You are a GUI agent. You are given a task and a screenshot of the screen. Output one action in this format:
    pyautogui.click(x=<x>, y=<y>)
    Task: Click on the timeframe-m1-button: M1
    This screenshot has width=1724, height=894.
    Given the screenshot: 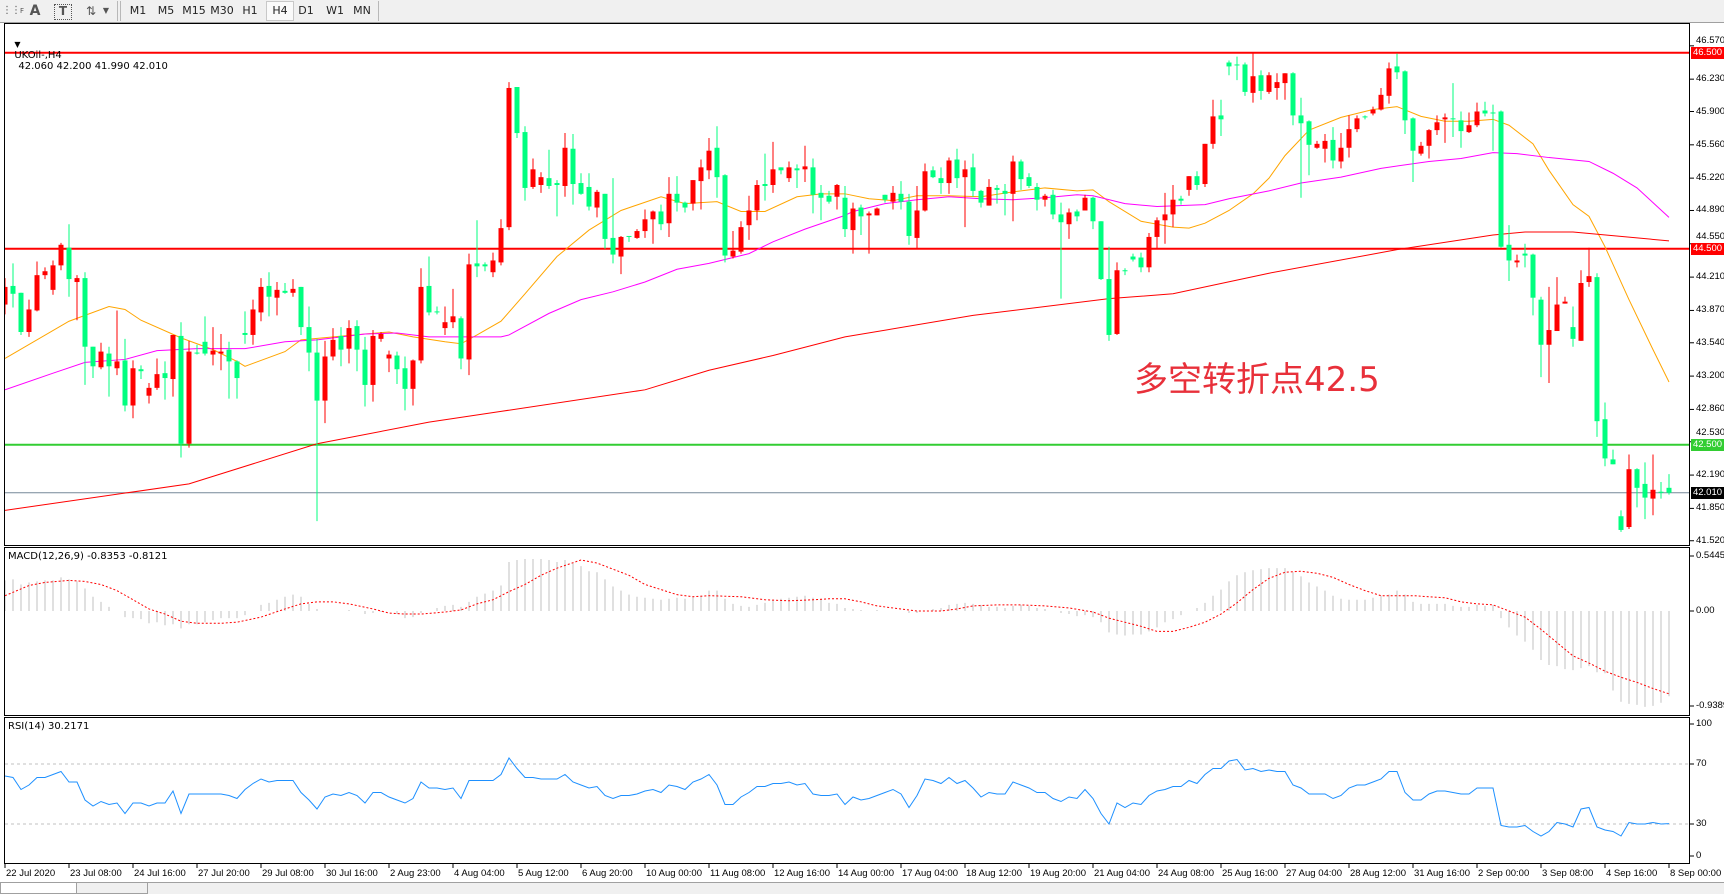 What is the action you would take?
    pyautogui.click(x=138, y=10)
    